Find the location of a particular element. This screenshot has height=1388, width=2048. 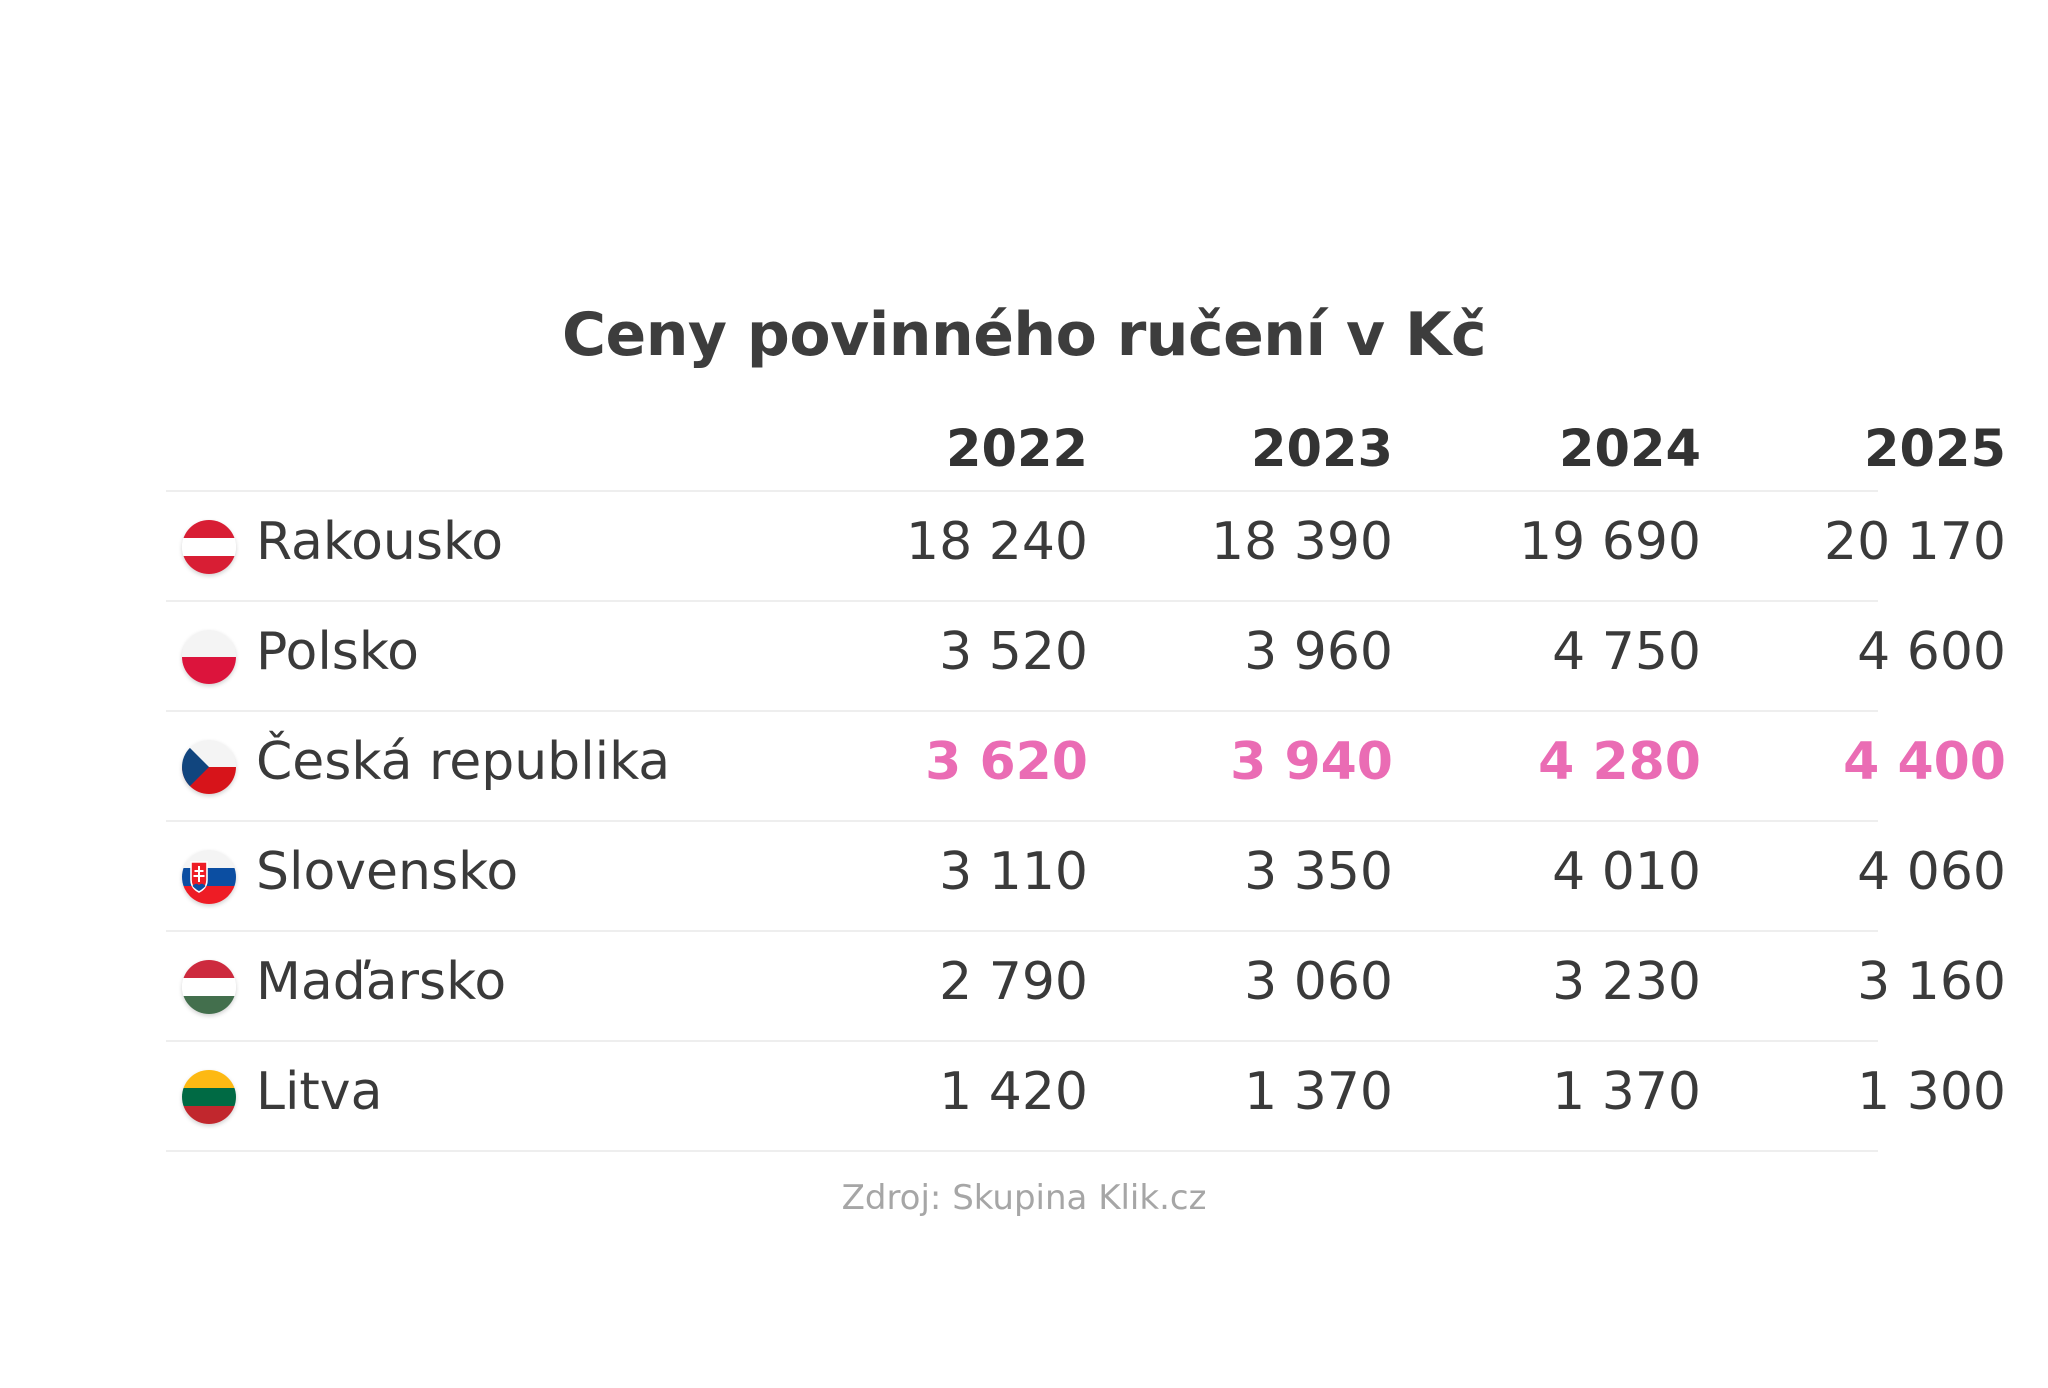

value-cell: 1 300 is located at coordinates (1931, 1092).